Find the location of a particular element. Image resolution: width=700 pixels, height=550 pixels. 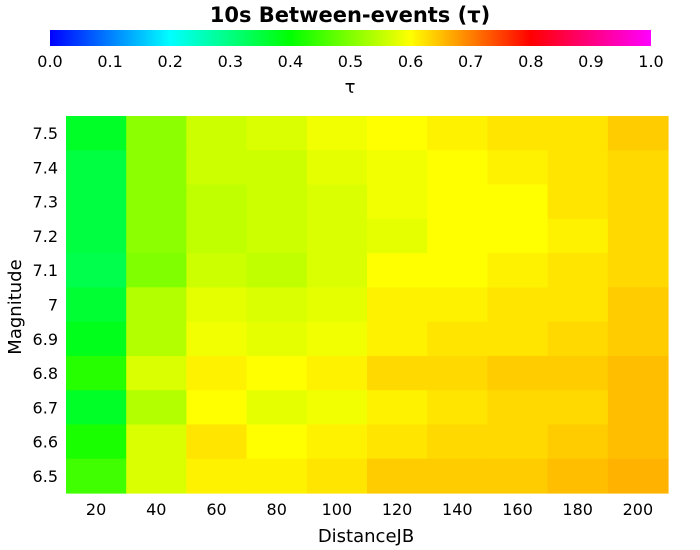

colorbar-label: τ is located at coordinates (350, 87).